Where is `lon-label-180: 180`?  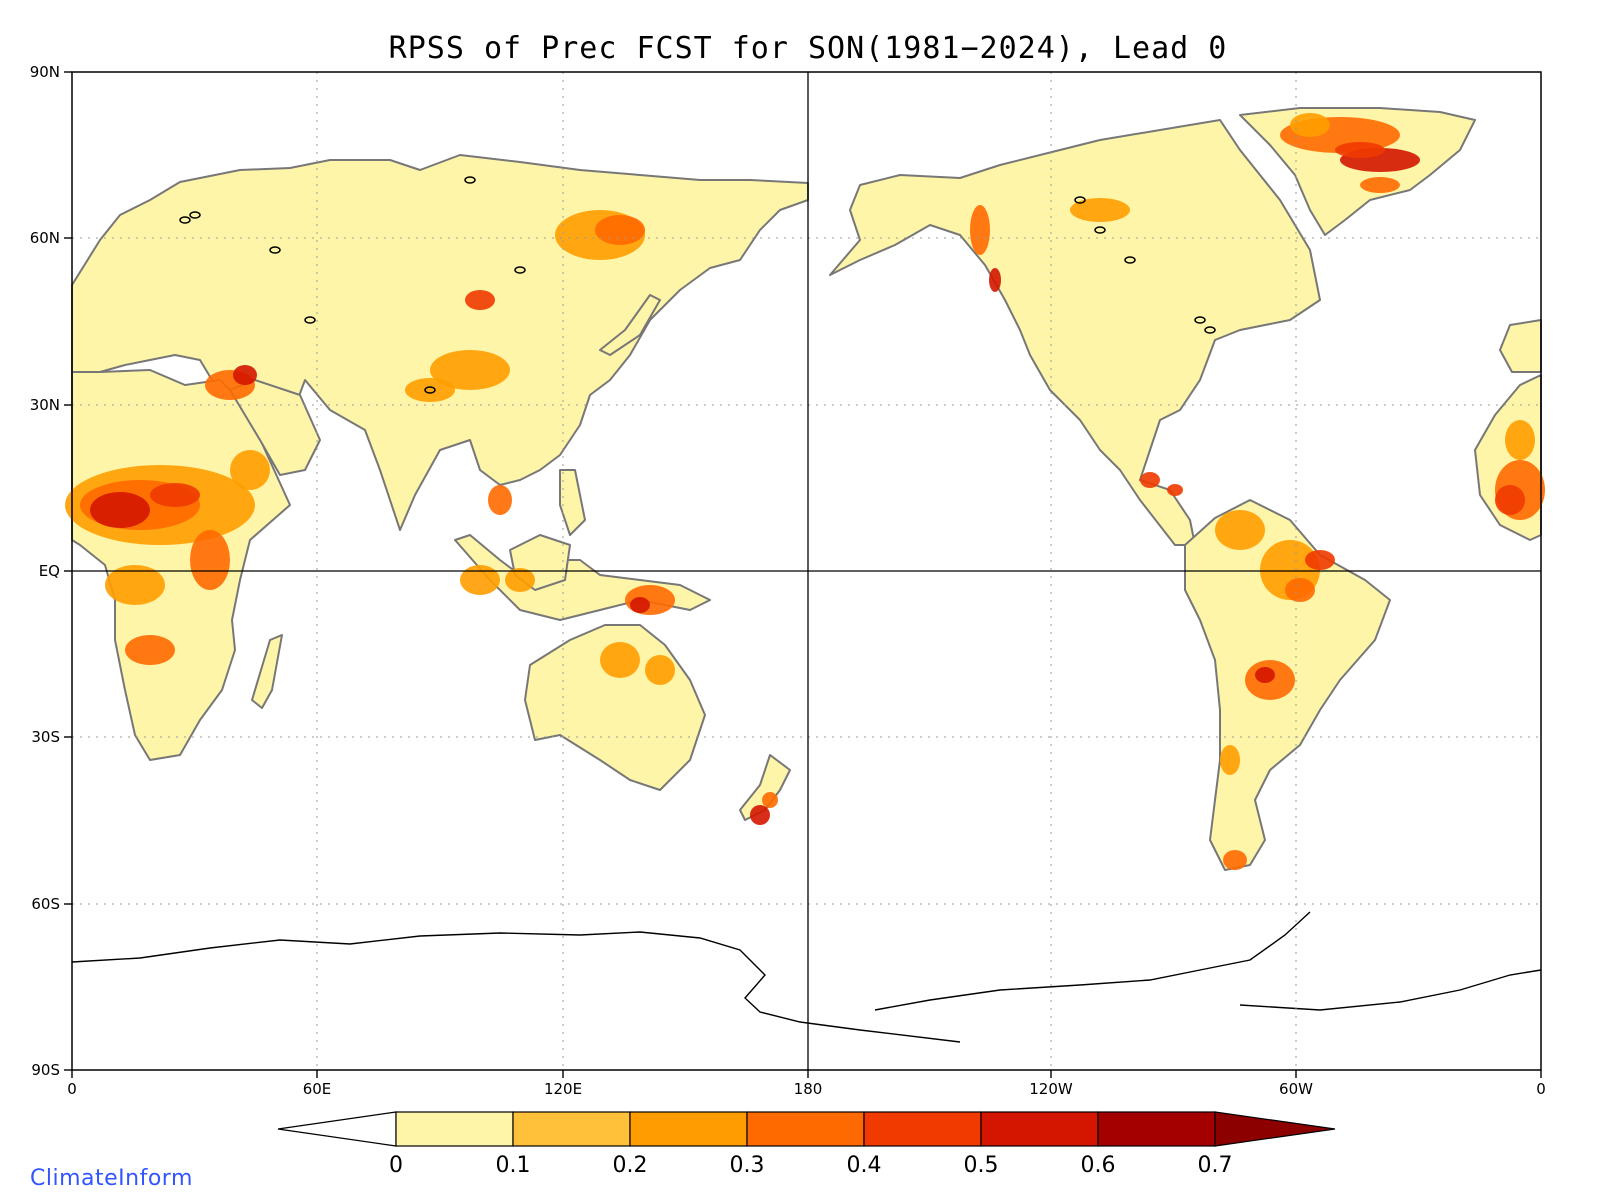 lon-label-180: 180 is located at coordinates (808, 1089).